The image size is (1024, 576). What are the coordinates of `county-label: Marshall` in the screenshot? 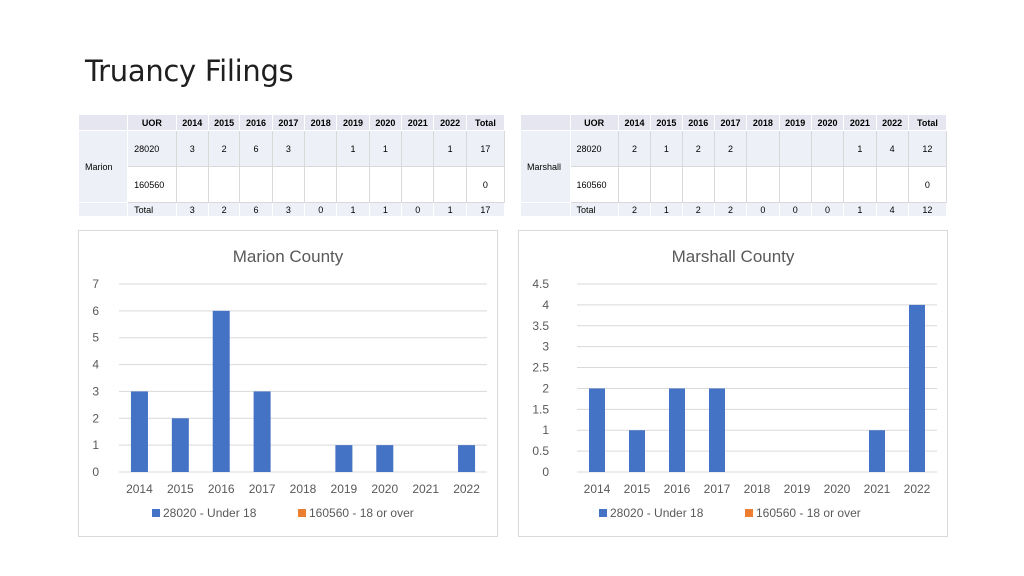 It's located at (545, 166).